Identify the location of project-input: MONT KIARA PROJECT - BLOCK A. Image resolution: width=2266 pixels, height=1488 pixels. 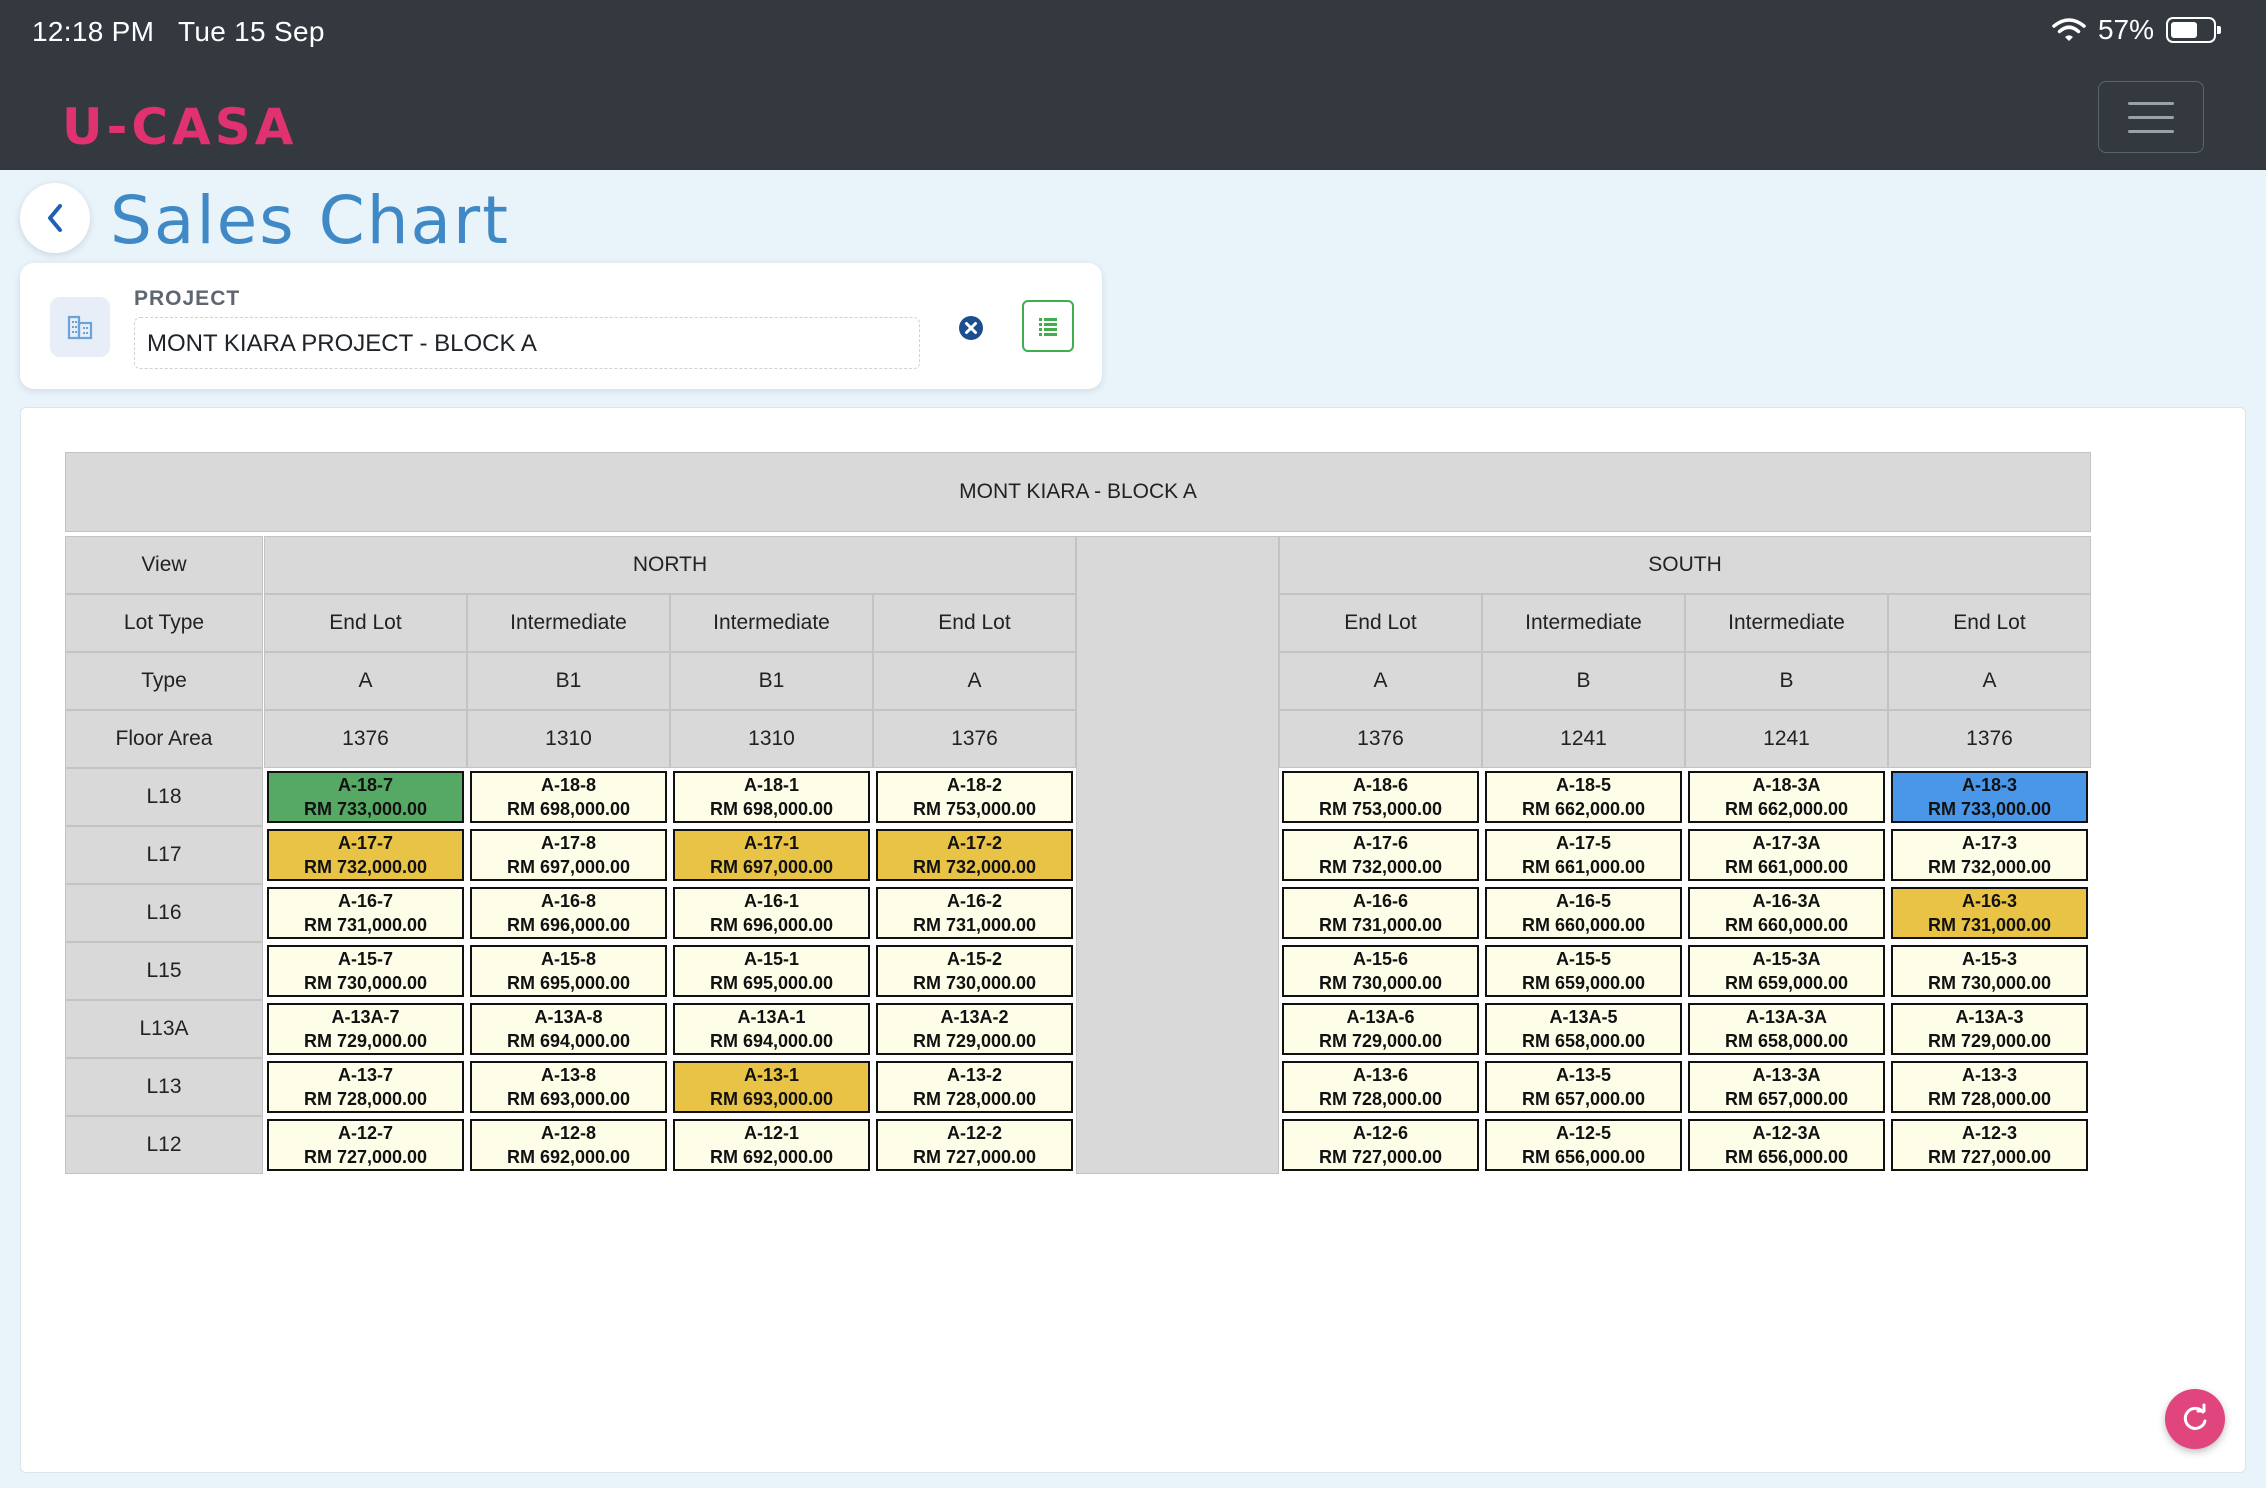
(527, 343).